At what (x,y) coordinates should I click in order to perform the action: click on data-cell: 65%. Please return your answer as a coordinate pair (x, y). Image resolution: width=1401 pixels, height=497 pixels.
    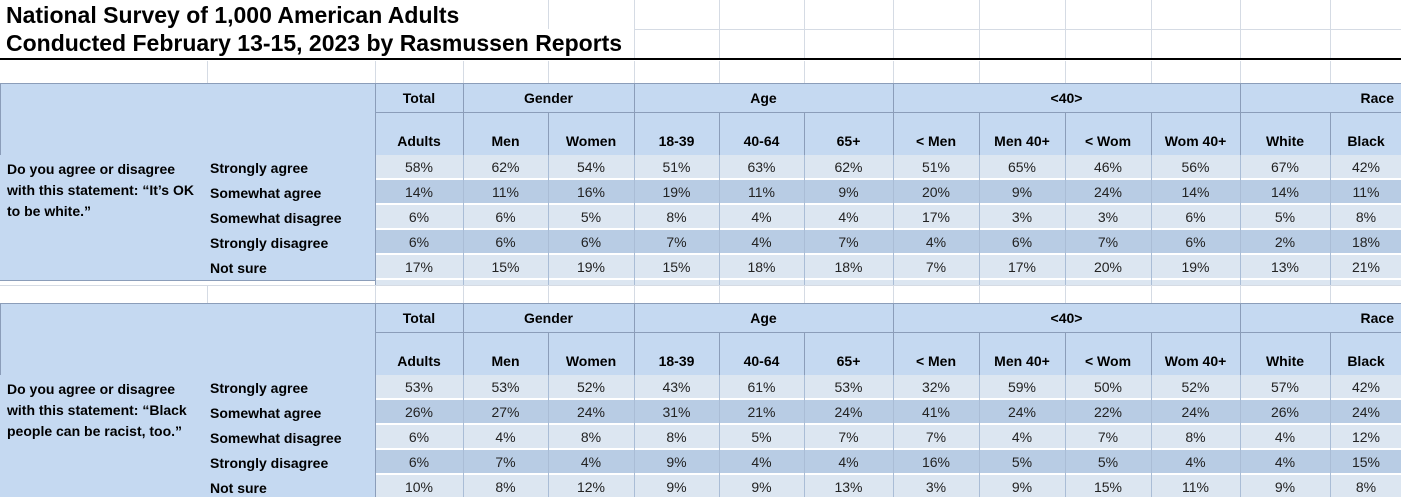
    Looking at the image, I should click on (1022, 166).